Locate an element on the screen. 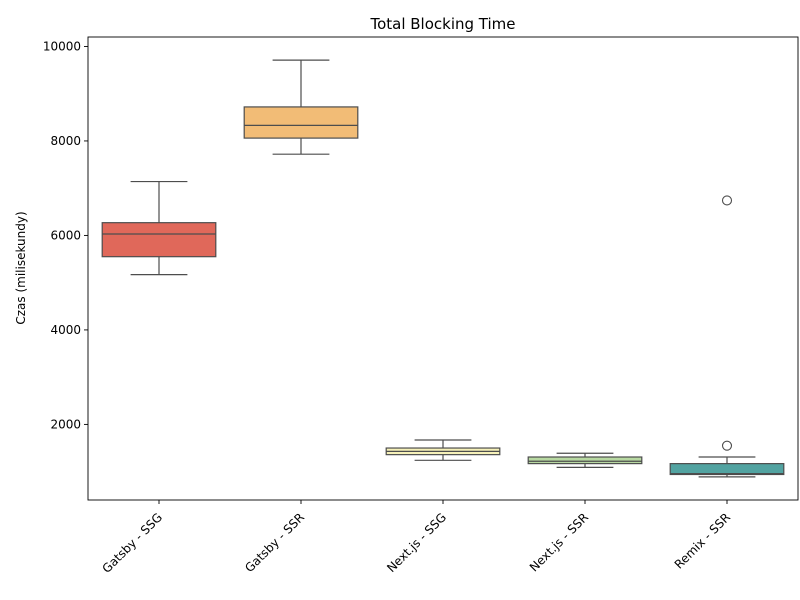 The image size is (800, 600). y-axis-label: Czas (milisekundy) is located at coordinates (21, 267).